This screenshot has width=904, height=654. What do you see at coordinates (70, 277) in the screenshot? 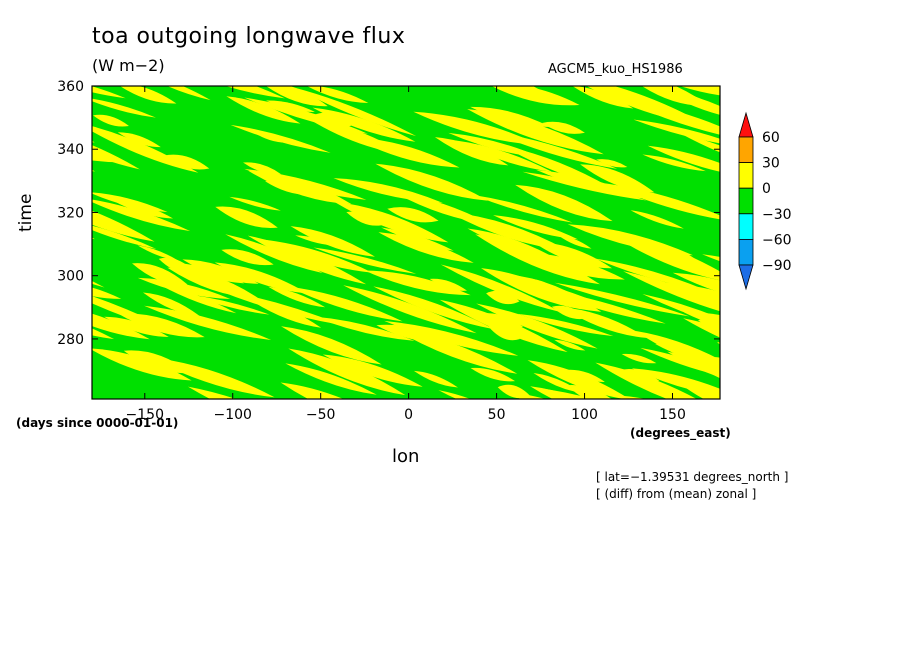
I see `y-tick-label: 300` at bounding box center [70, 277].